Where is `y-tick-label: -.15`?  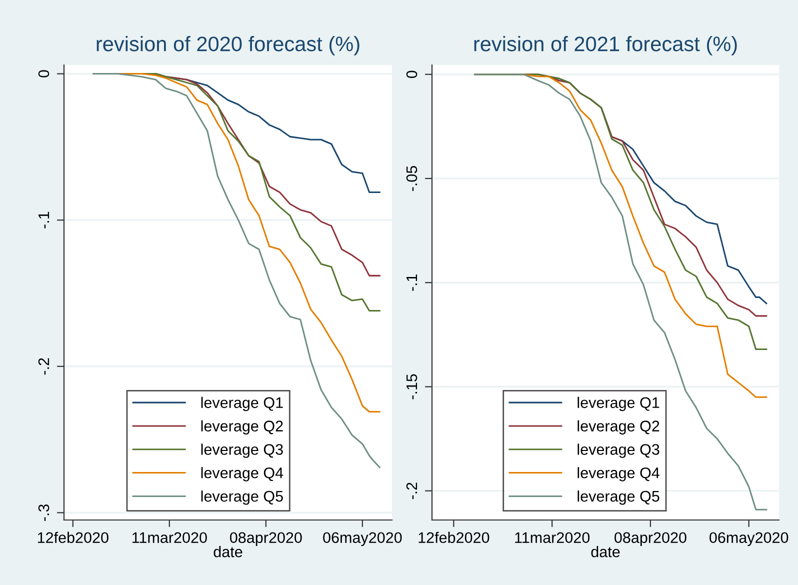
y-tick-label: -.15 is located at coordinates (412, 387).